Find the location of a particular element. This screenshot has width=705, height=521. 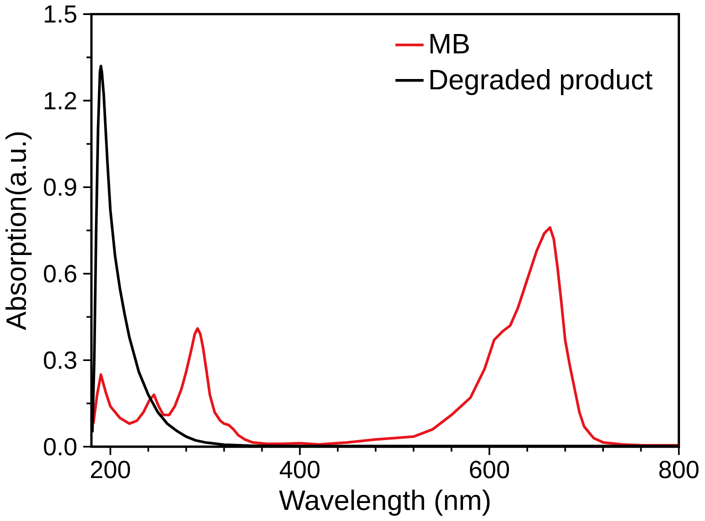

x-axis-title: Wavelength (nm) is located at coordinates (384, 503).